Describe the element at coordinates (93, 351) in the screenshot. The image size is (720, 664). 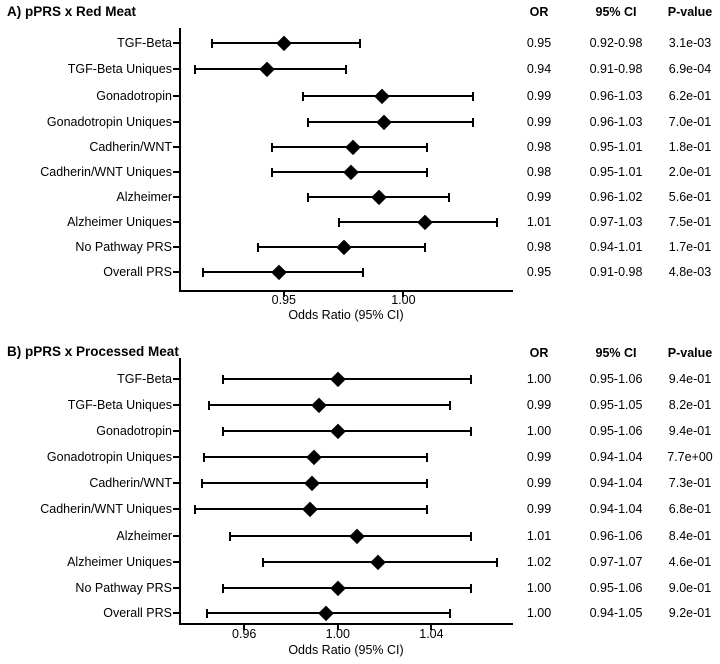
I see `panel-b-title: B) pPRS x Processed Meat` at that location.